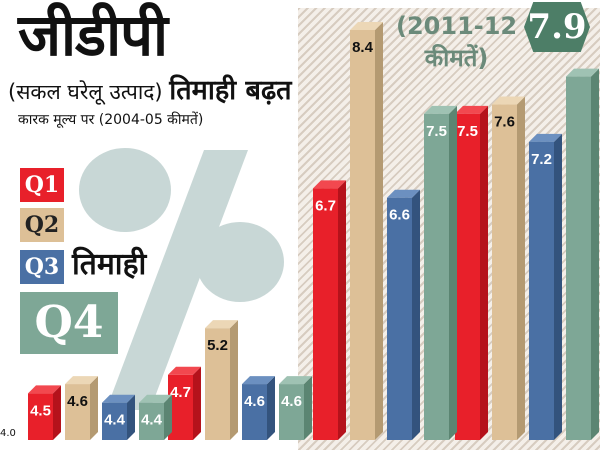  Describe the element at coordinates (363, 47) in the screenshot. I see `data-label: 8.4` at that location.